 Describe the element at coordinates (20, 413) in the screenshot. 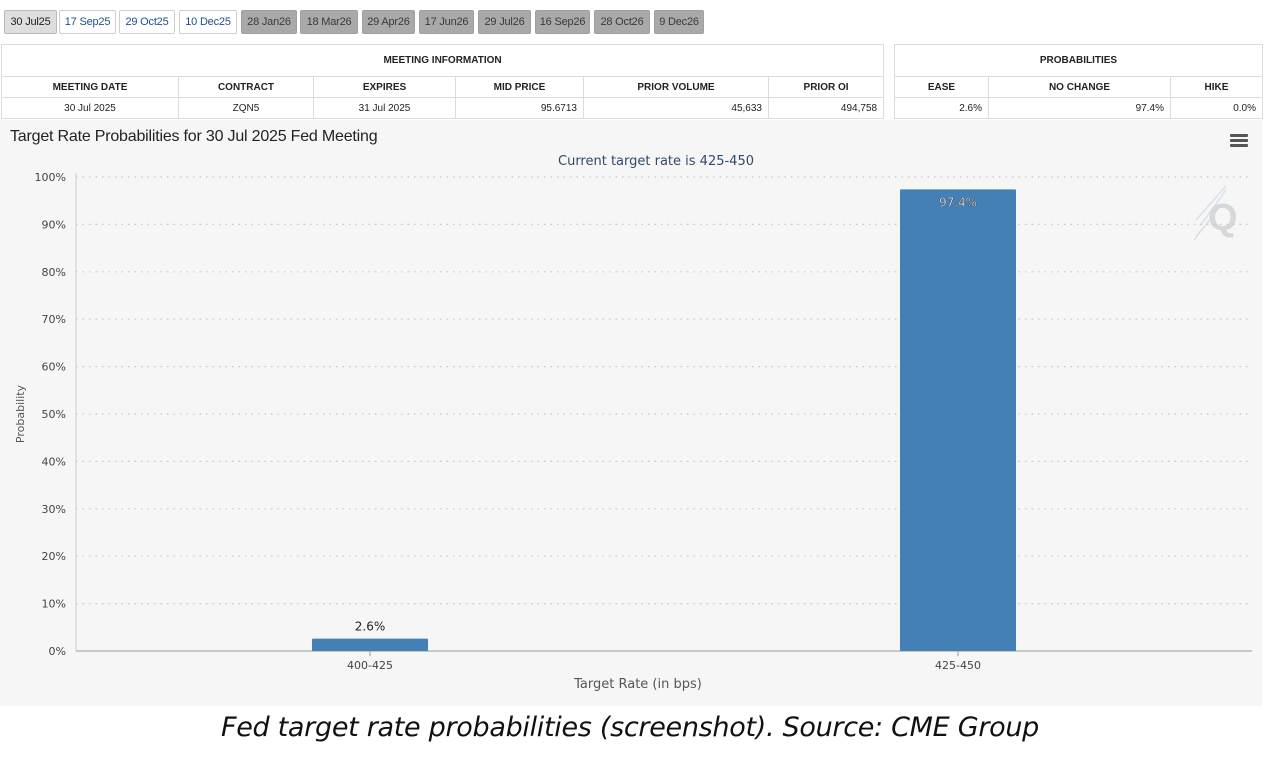

I see `y-axis-title: Probability` at that location.